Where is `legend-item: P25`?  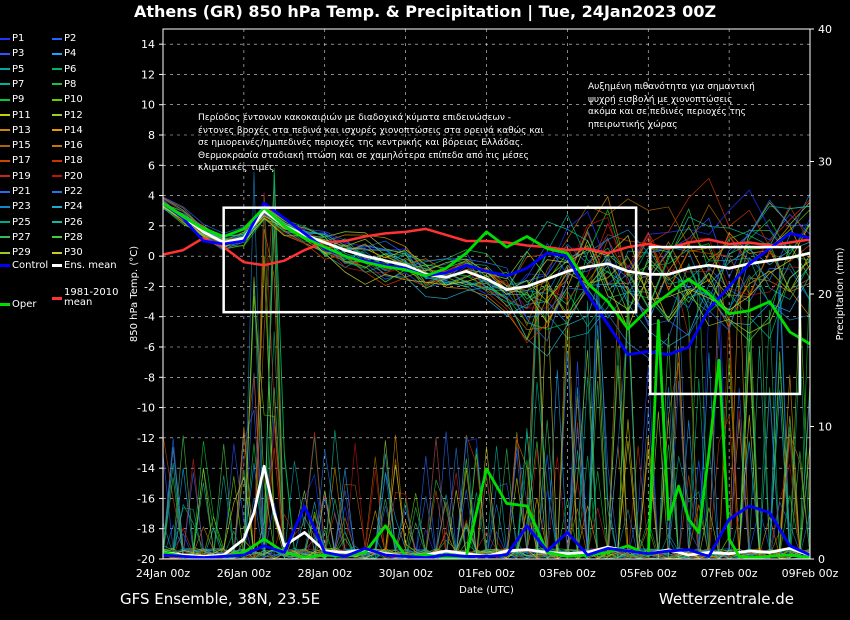
legend-item: P25 is located at coordinates (15, 222).